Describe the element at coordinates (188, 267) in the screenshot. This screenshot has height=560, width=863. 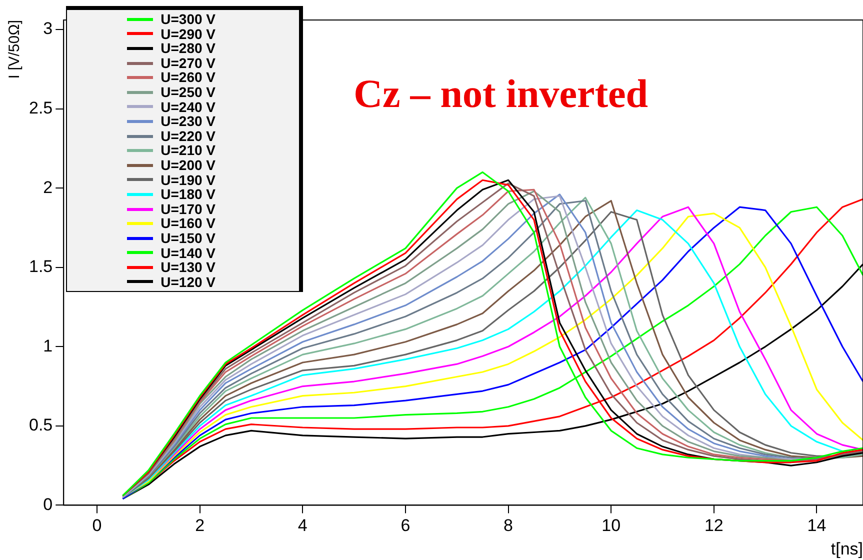
I see `legend-label: U=130 V` at that location.